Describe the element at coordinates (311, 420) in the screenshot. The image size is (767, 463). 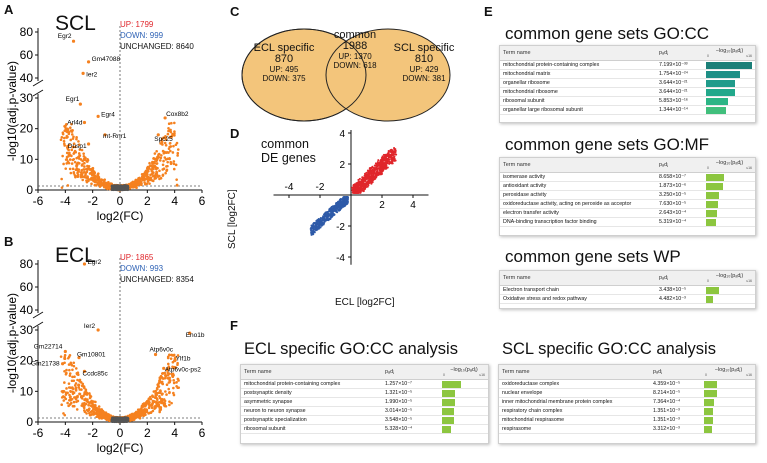
I see `term-name-cell: postsynaptic specialization` at that location.